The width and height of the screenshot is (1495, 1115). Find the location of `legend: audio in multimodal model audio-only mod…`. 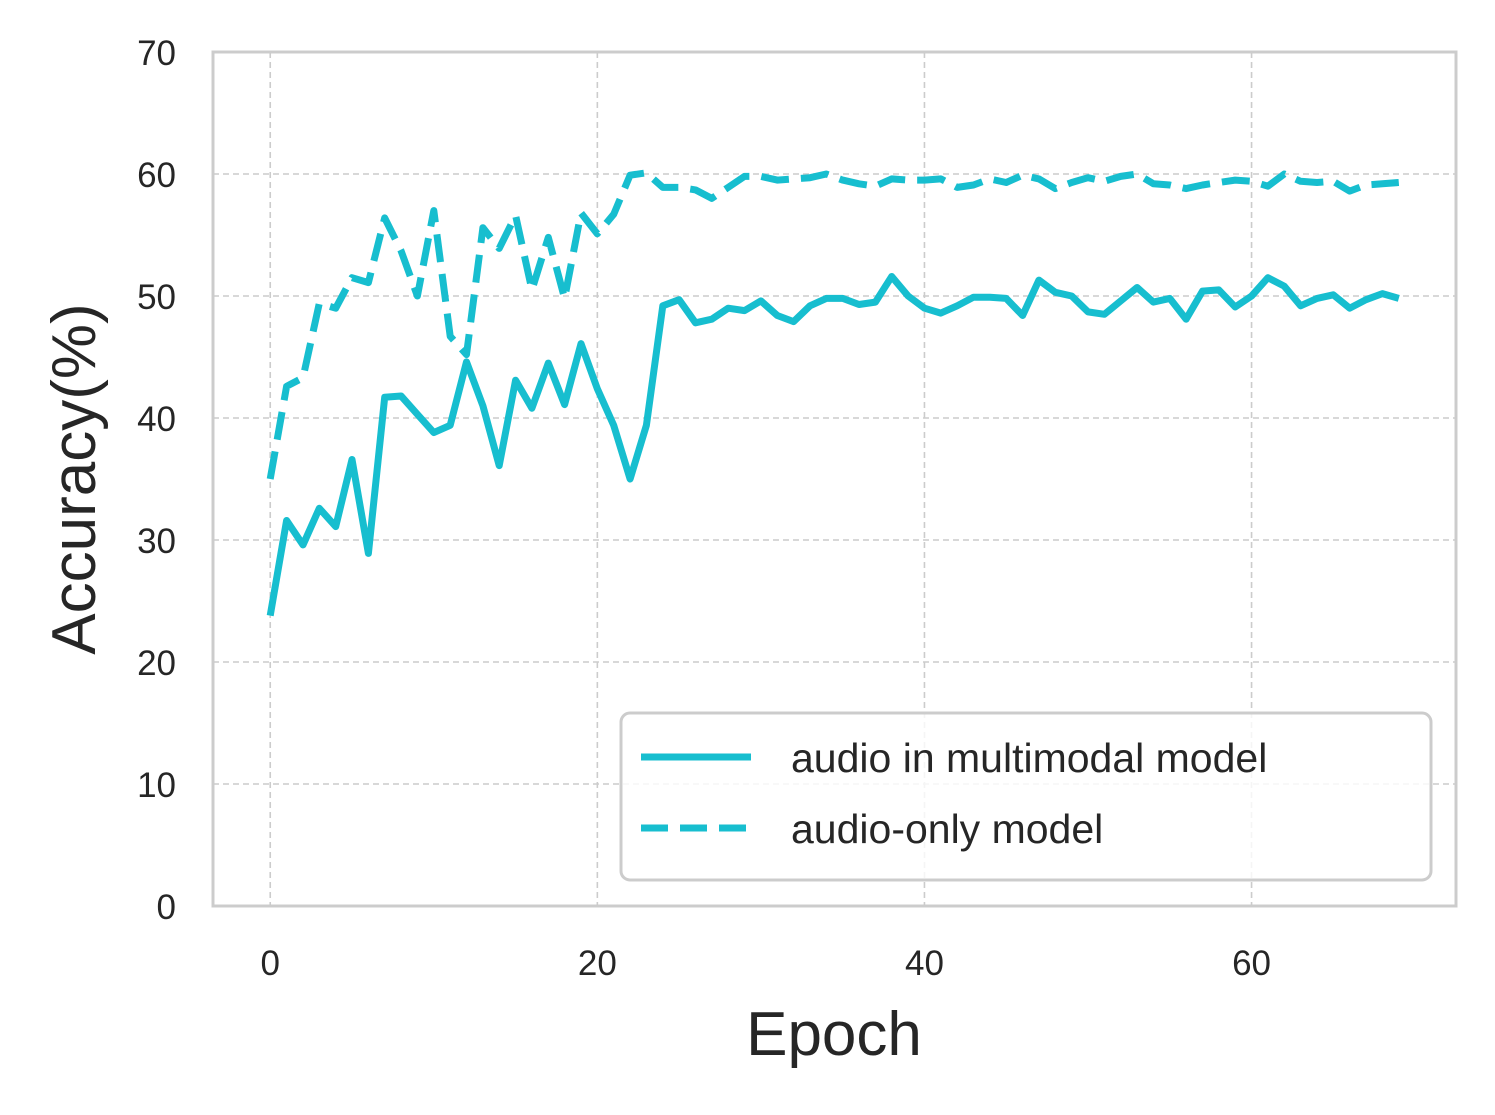

legend: audio in multimodal model audio-only mod… is located at coordinates (1026, 796).